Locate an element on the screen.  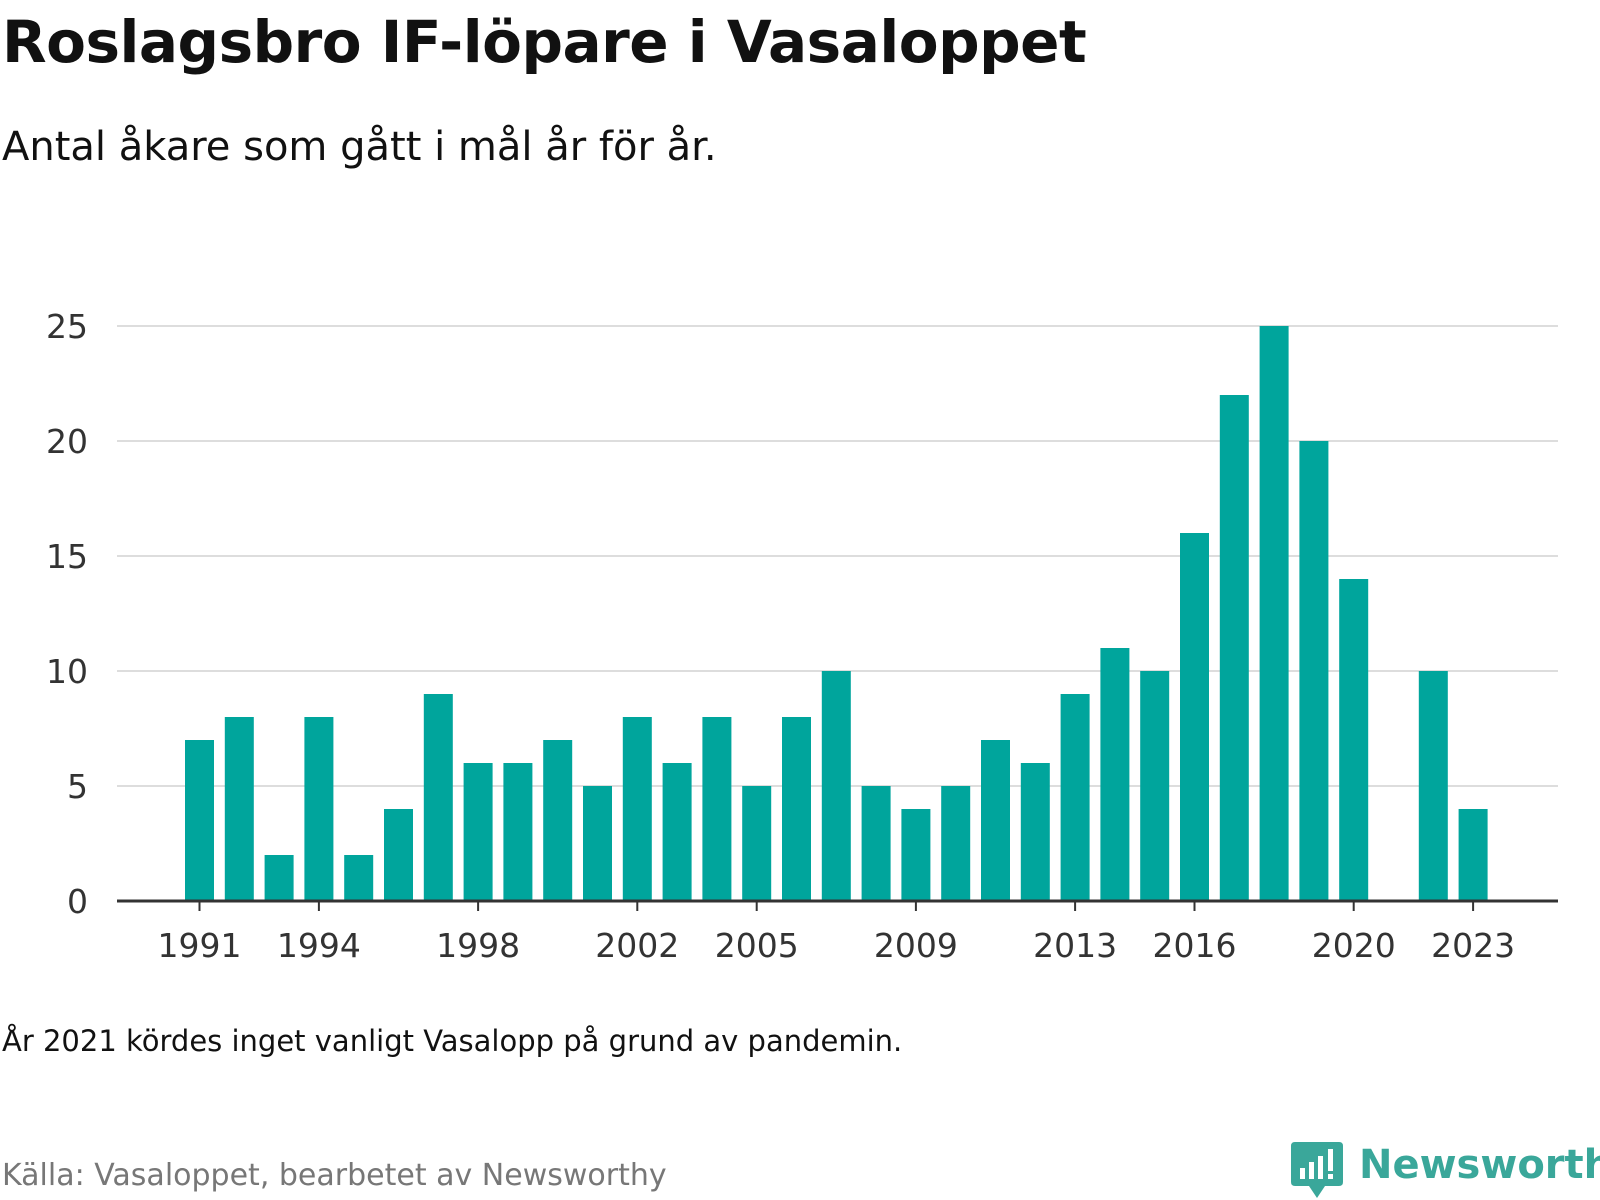
x-tick-label-2020: 2020 is located at coordinates (1354, 945).